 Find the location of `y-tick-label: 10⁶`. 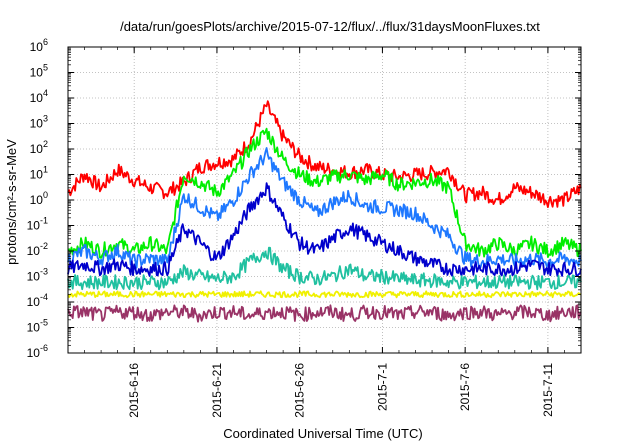

y-tick-label: 10⁶ is located at coordinates (39, 45).